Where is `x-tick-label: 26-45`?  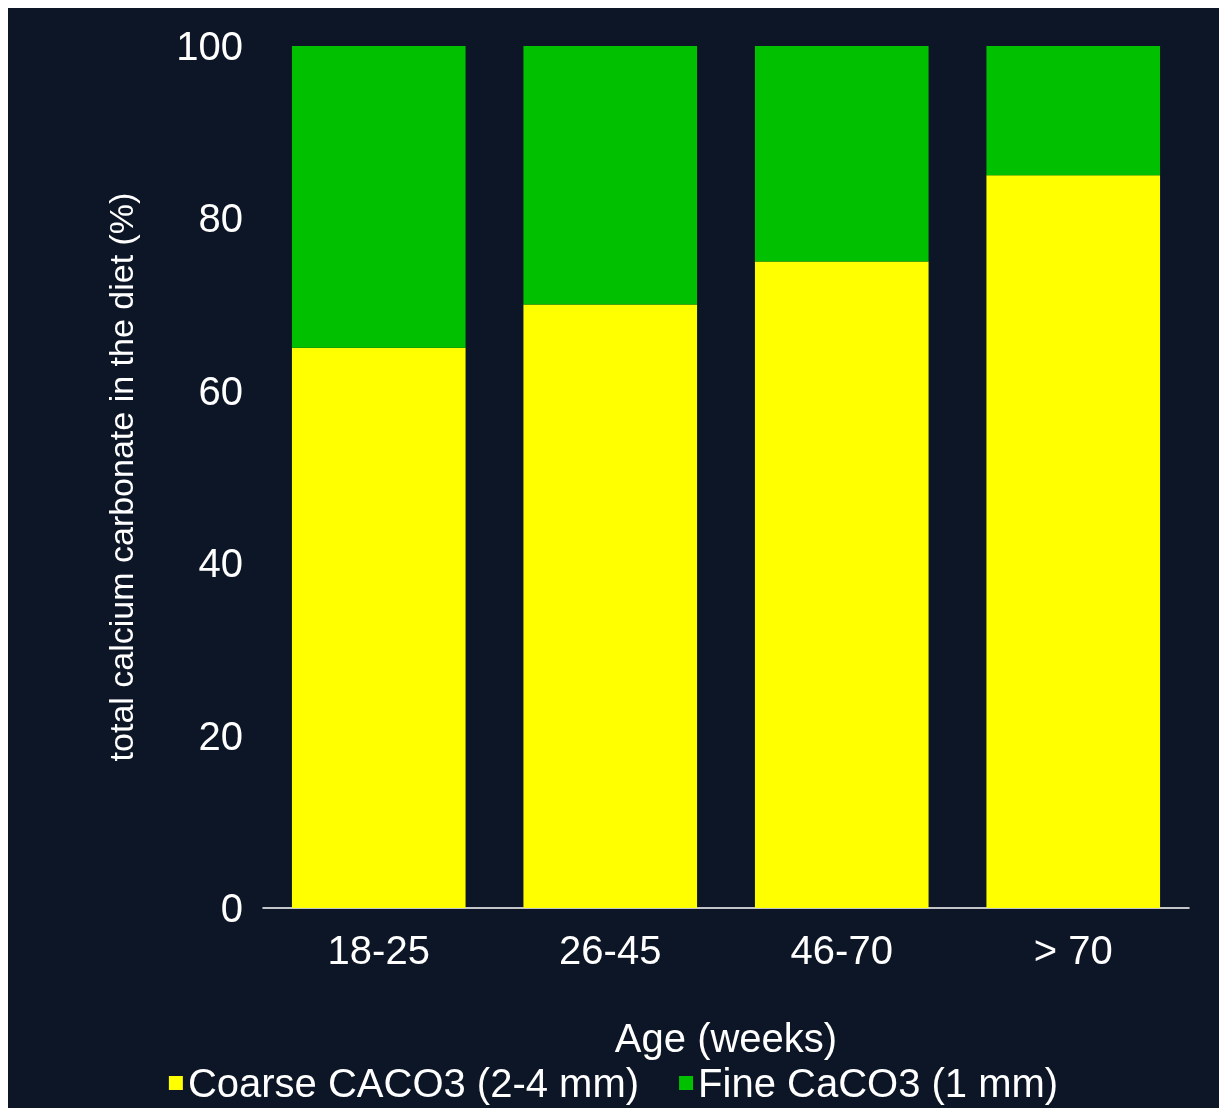 x-tick-label: 26-45 is located at coordinates (610, 950).